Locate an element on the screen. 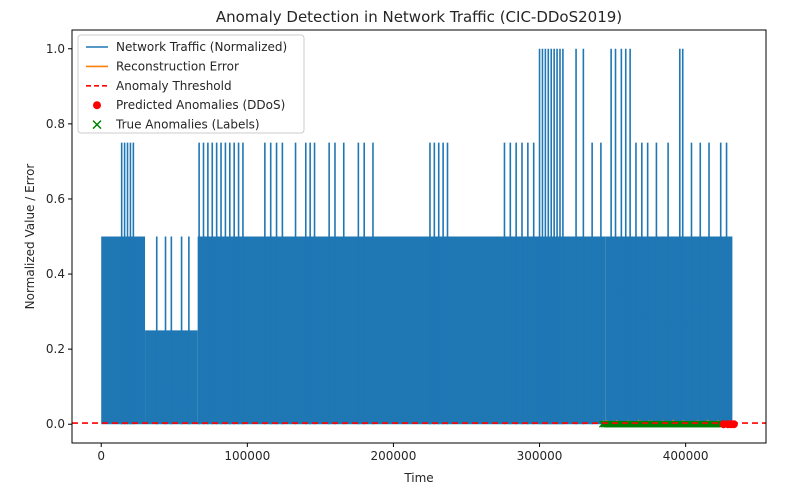 The width and height of the screenshot is (802, 490). legend-swatch-true-anomalies is located at coordinates (97, 125).